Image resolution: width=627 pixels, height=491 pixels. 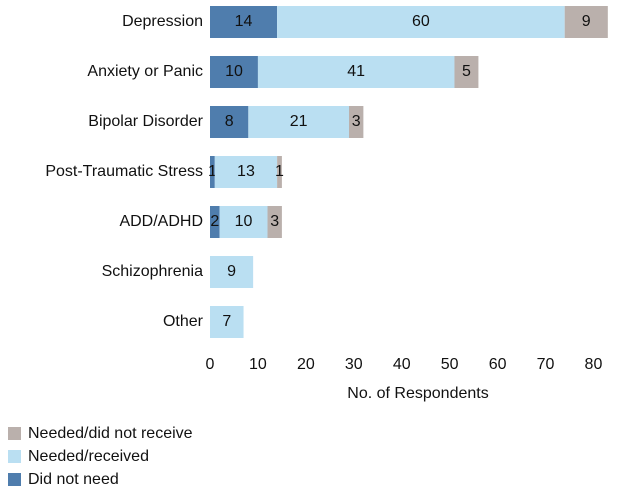 I want to click on y-tick-label: Bipolar Disorder, so click(x=145, y=121).